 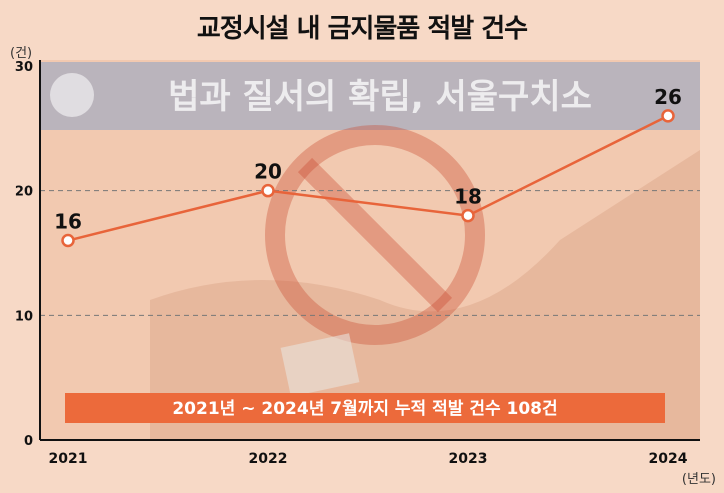 I want to click on banner-background, so click(x=365, y=408).